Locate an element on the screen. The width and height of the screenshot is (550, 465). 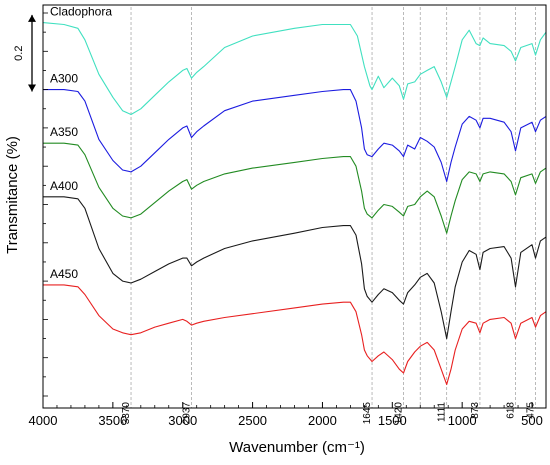
scale-bar-up-arrow-icon is located at coordinates (32, 18).